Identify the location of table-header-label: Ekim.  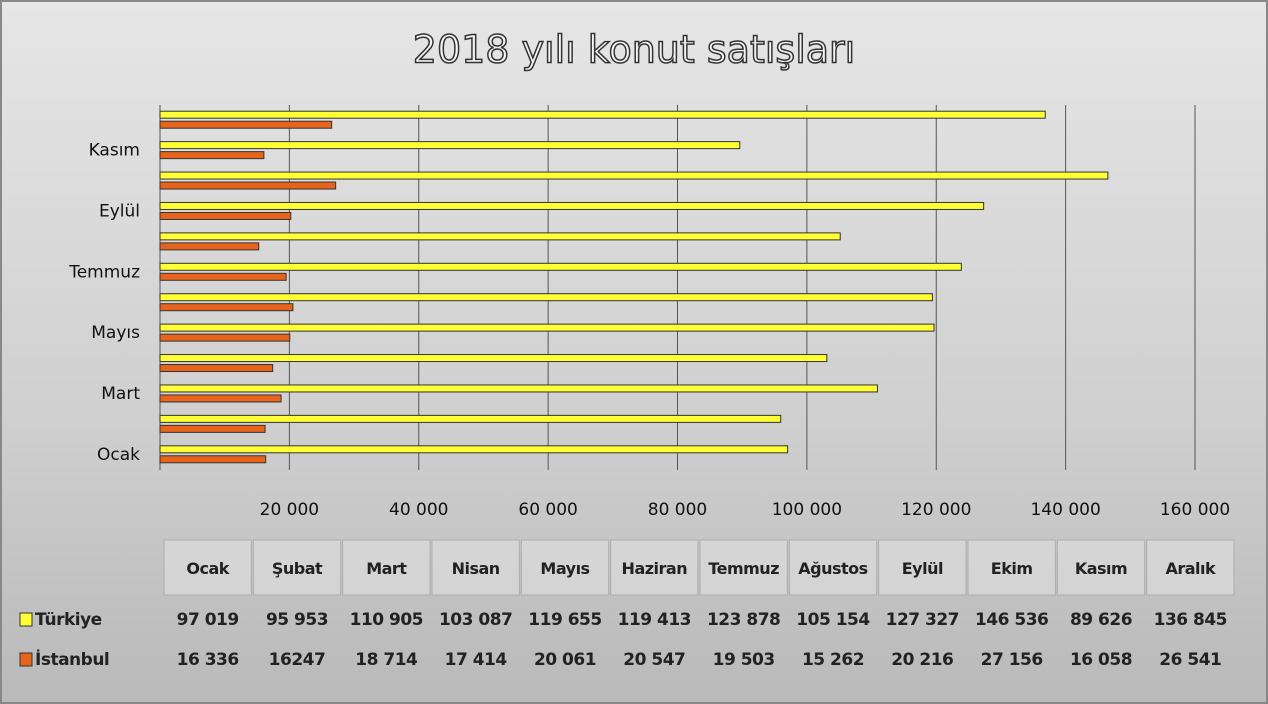
(1012, 568).